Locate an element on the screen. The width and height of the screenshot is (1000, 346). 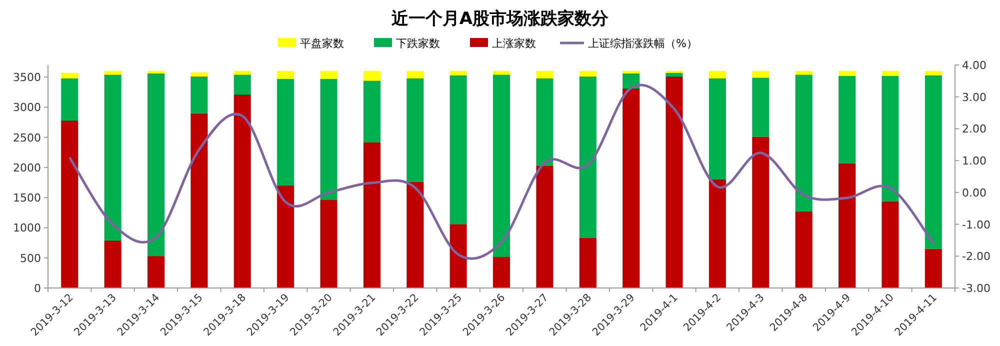
y-tick-label: 500 is located at coordinates (30, 258).